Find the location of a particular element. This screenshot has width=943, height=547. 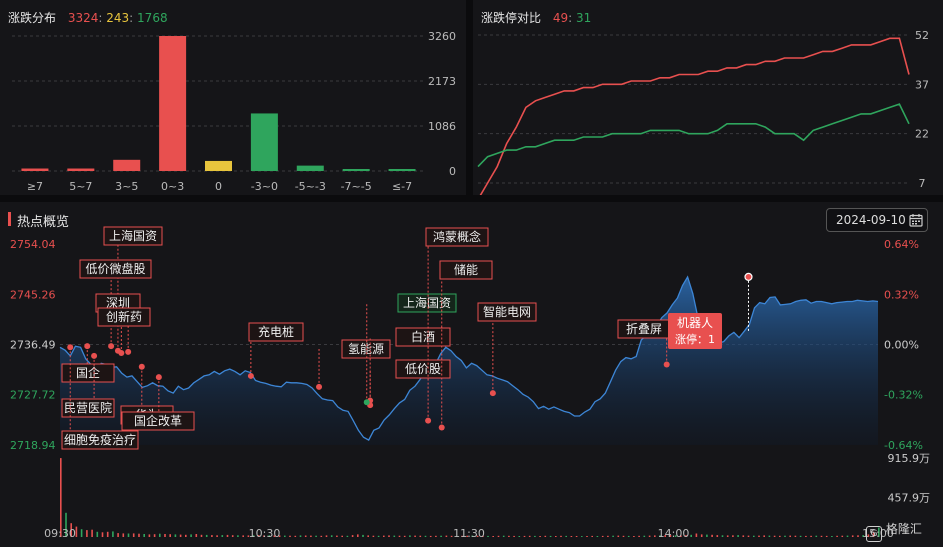

limit-ratio-line-chart: 52 37 22 7 is located at coordinates (703, 112).